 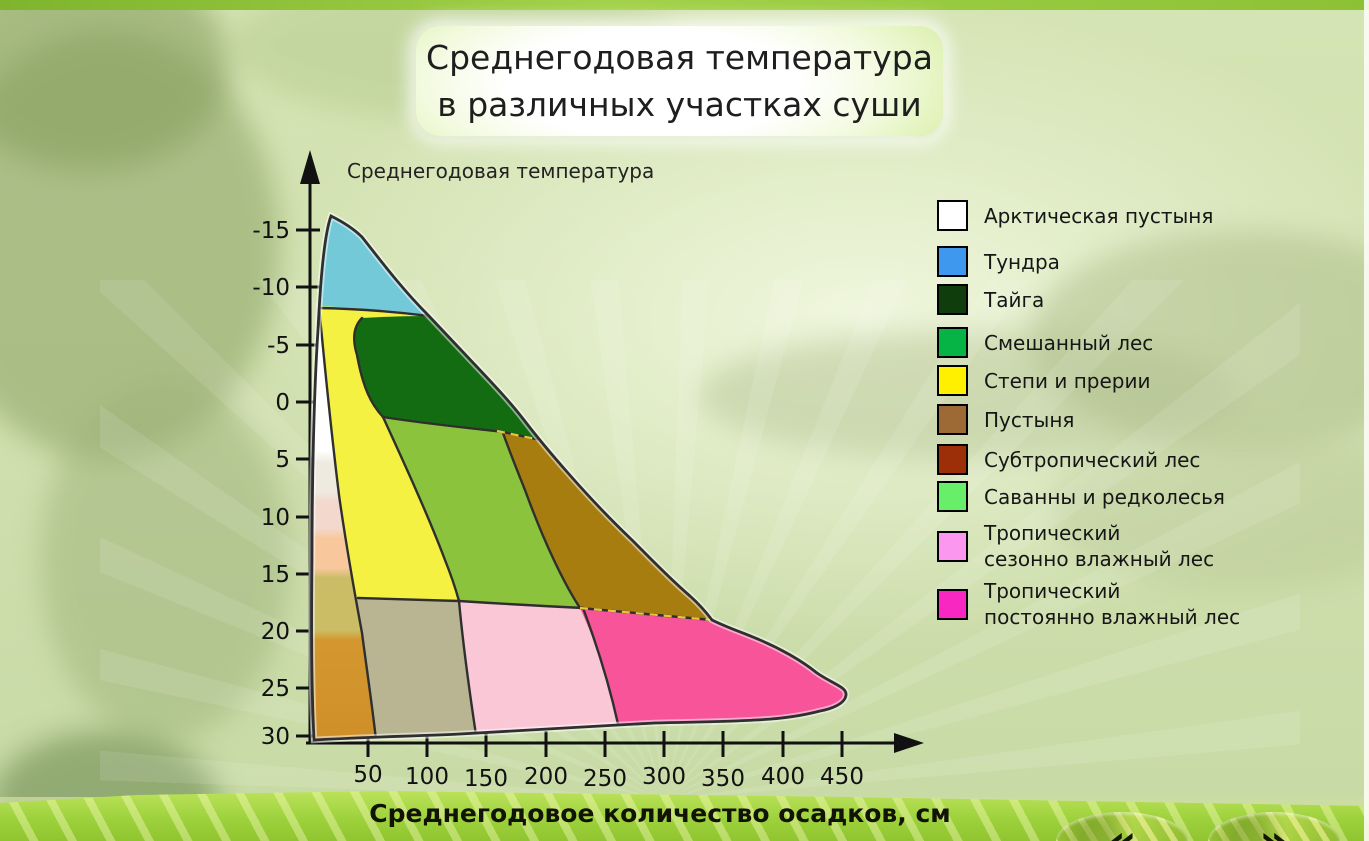 I want to click on y-axis-title: Среднегодовая температура, so click(x=500, y=171).